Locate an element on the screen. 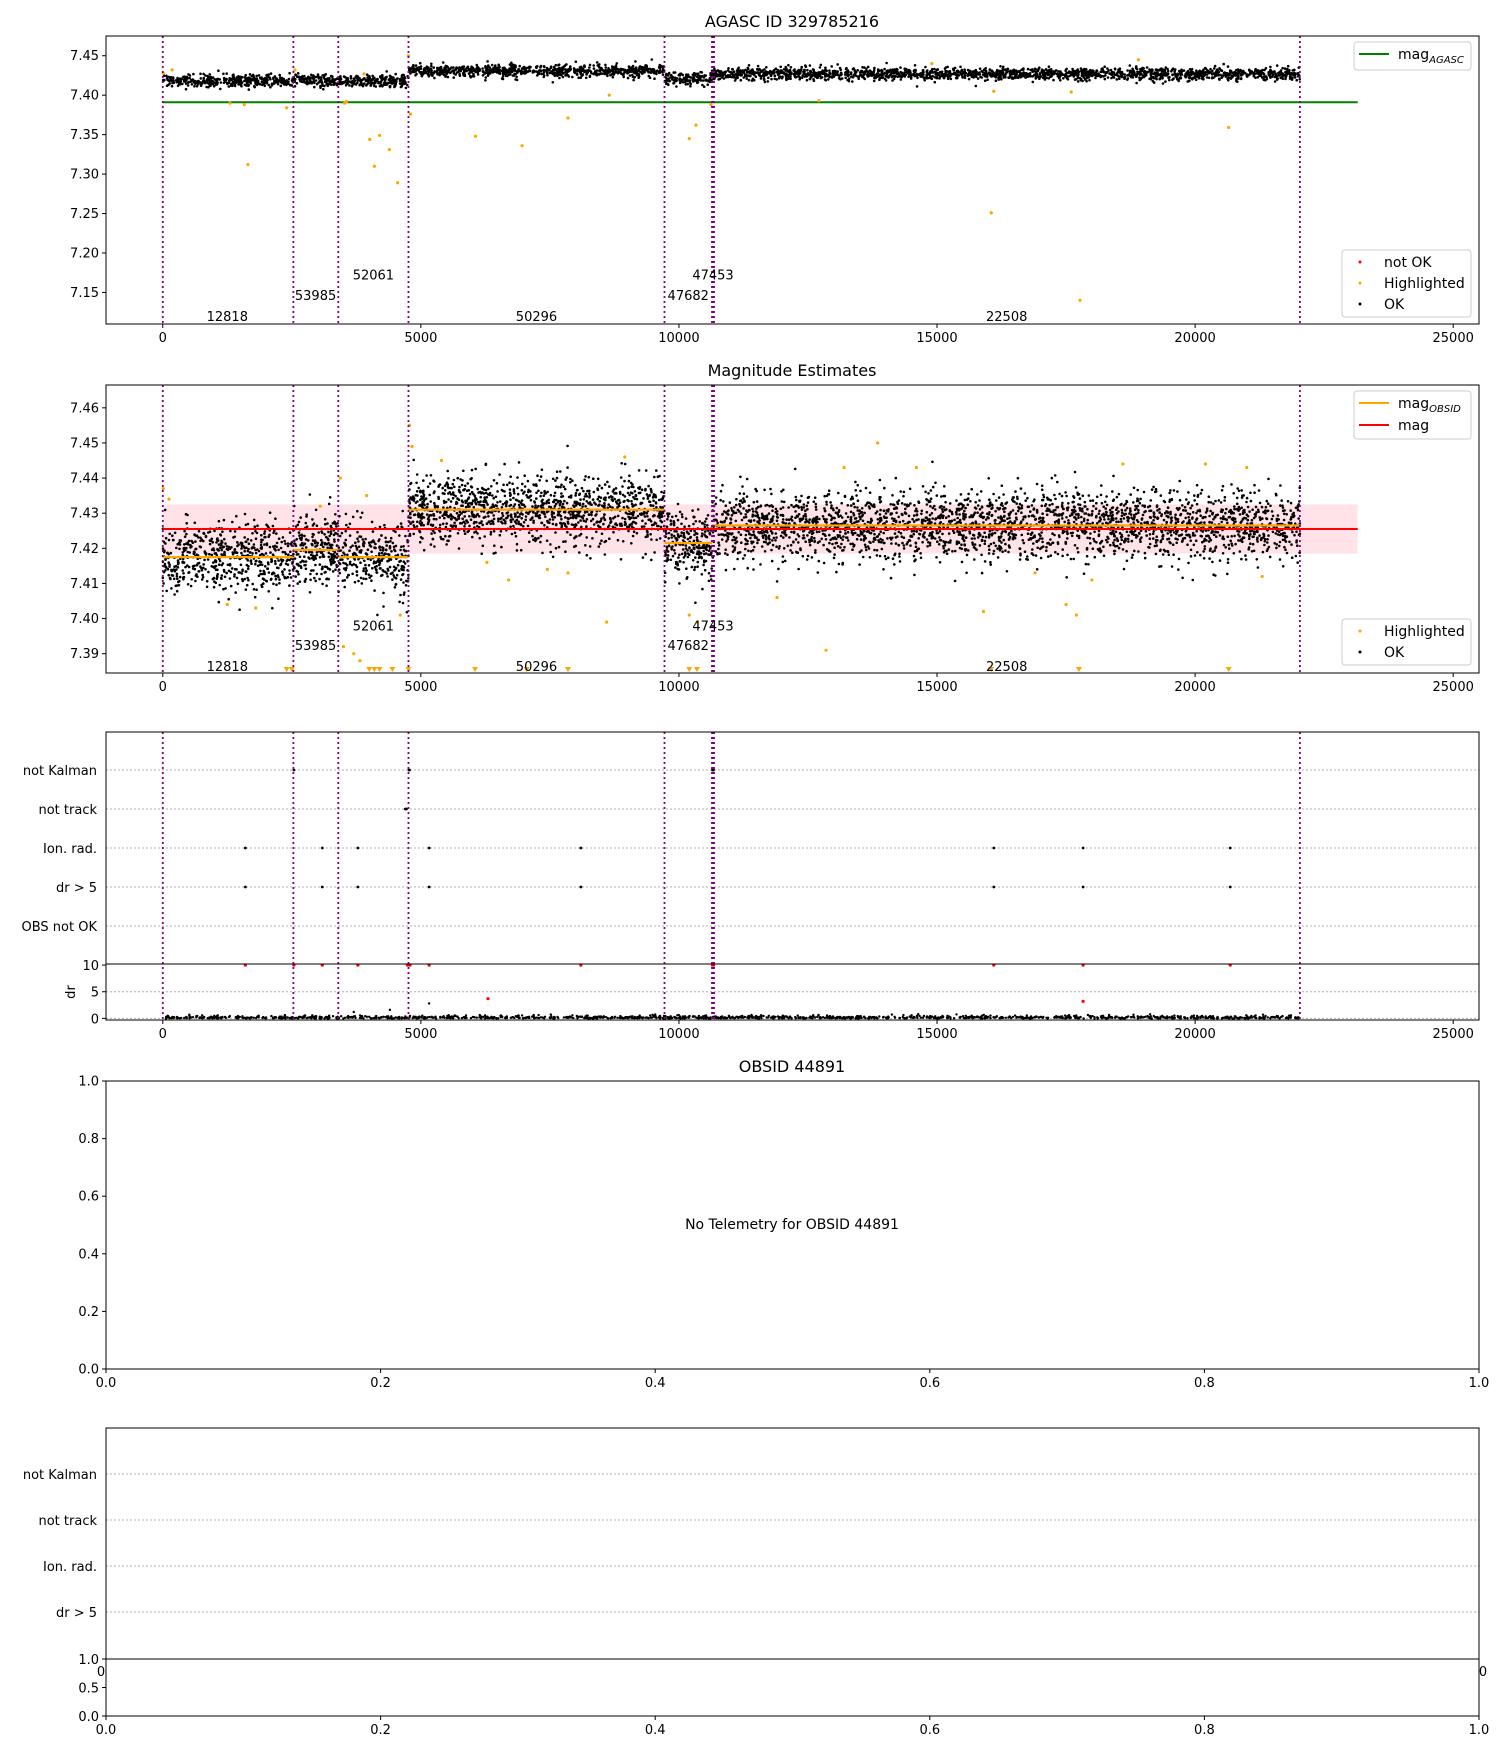 This screenshot has height=1750, width=1500. legend-marker-not-ok is located at coordinates (1360, 262).